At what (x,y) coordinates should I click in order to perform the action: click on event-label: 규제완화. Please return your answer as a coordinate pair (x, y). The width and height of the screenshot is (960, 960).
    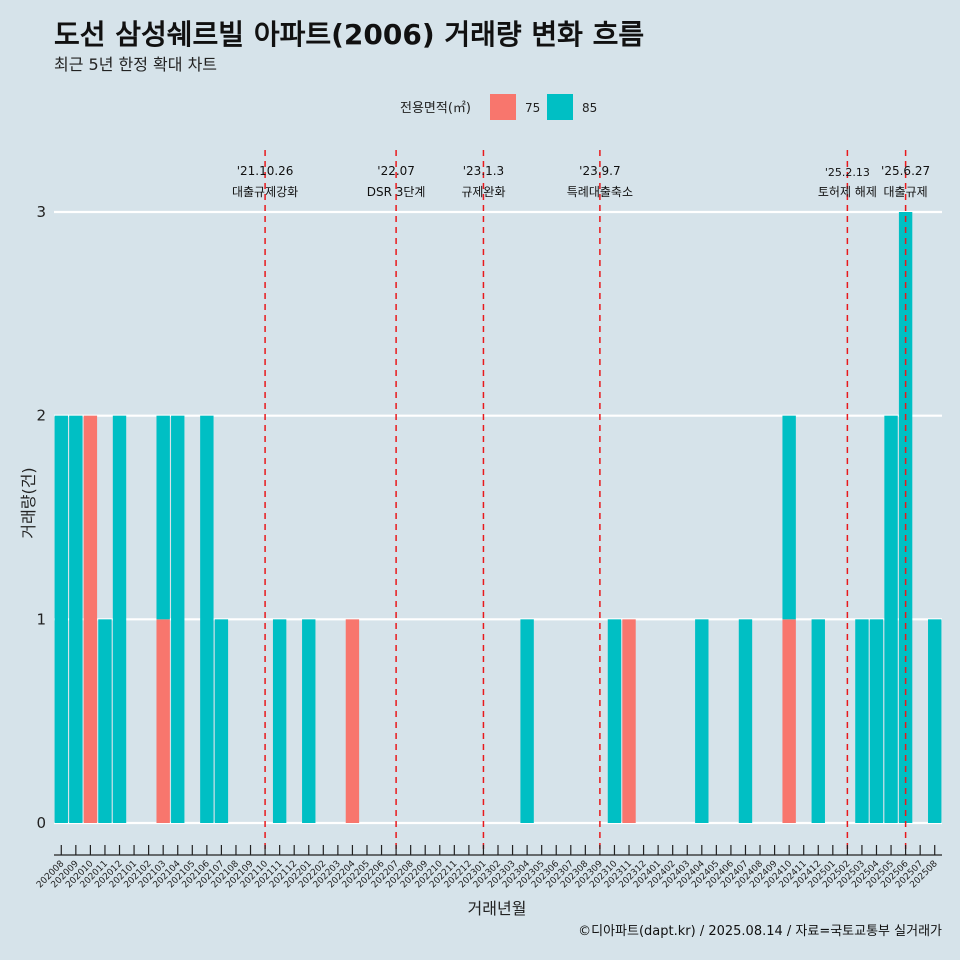
    Looking at the image, I should click on (483, 192).